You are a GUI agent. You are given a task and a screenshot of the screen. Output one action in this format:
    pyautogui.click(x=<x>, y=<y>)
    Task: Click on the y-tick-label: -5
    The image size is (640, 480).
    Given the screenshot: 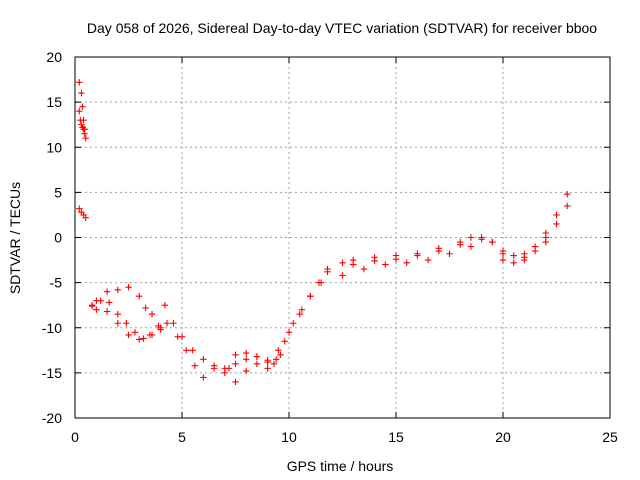 What is the action you would take?
    pyautogui.click(x=56, y=283)
    